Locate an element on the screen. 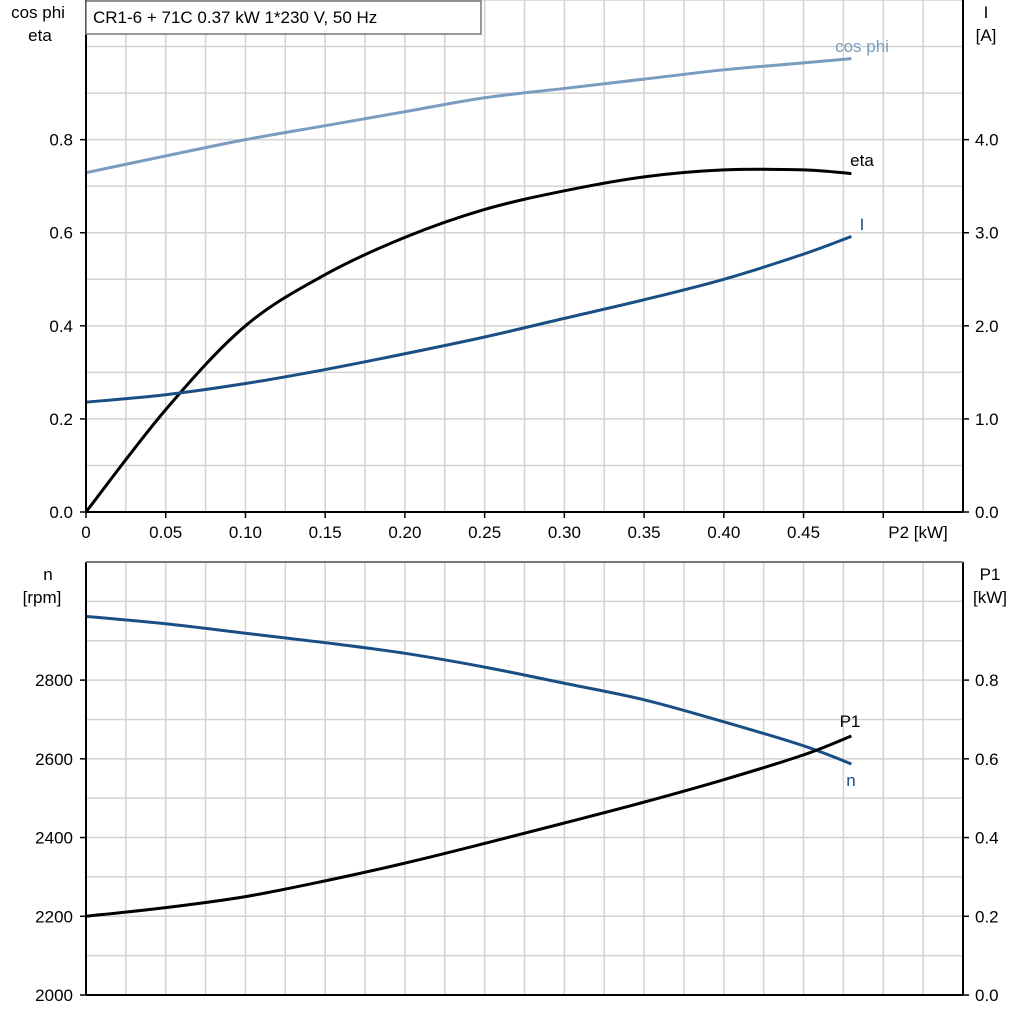  y-tick-label-left: 2800 is located at coordinates (54, 680).